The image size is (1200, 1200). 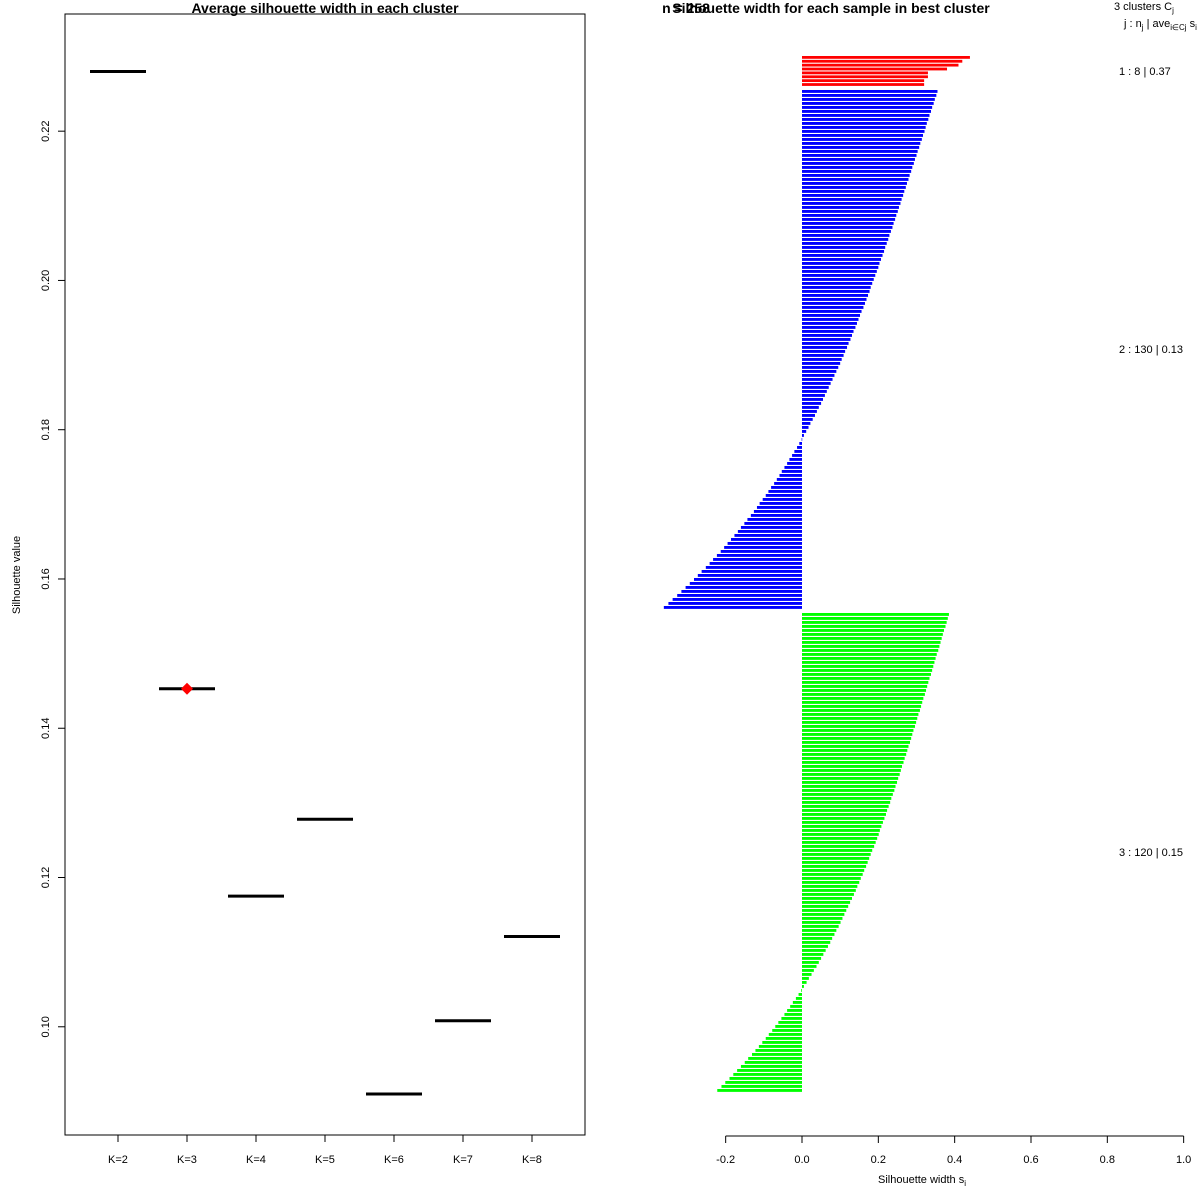 What do you see at coordinates (46, 130) in the screenshot?
I see `left-y-tick-label-6: 0.22` at bounding box center [46, 130].